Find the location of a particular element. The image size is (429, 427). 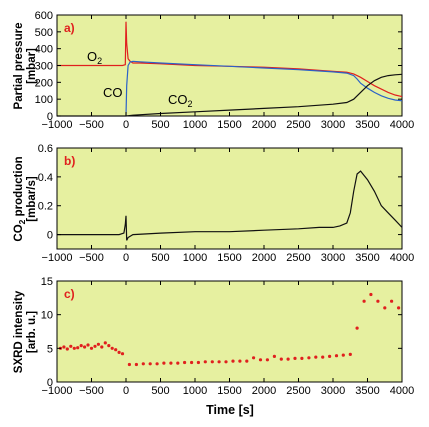

panel-b-ylabel-main: CO is located at coordinates (19, 232).